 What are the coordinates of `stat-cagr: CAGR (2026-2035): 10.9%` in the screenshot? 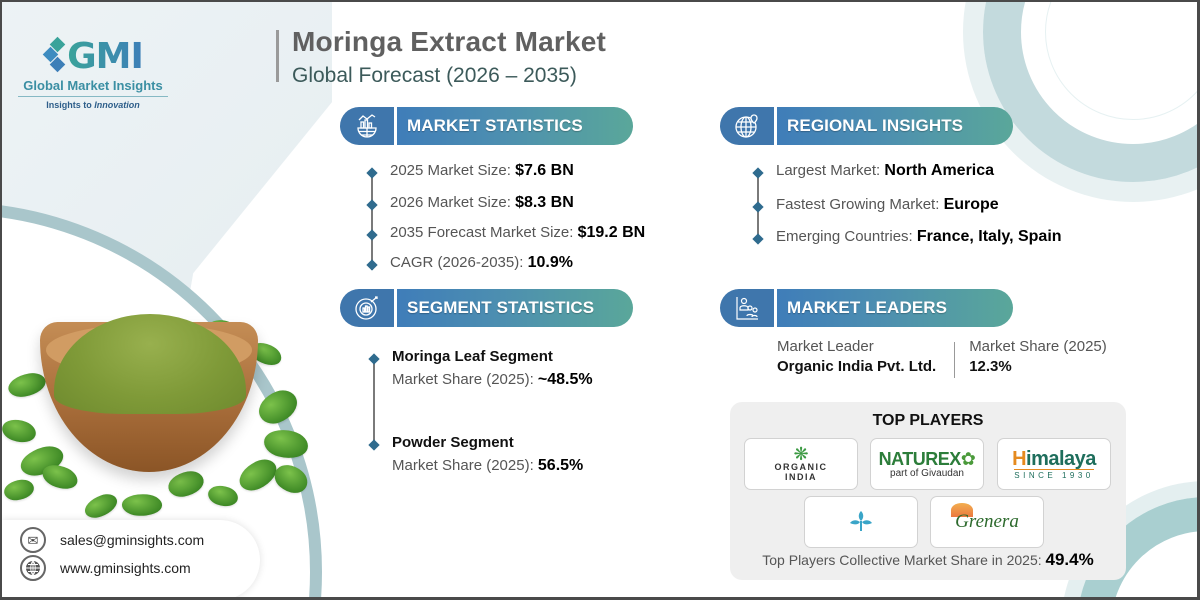 It's located at (505, 269).